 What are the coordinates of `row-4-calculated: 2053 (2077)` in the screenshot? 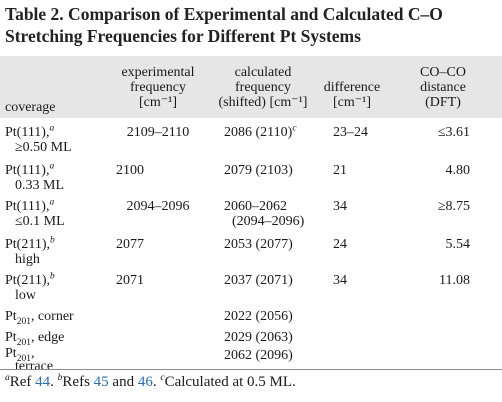 It's located at (258, 244).